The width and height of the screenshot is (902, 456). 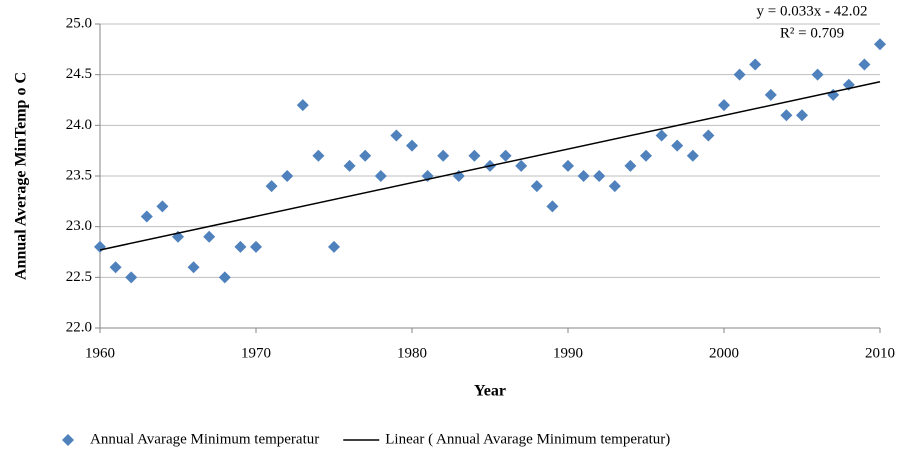 What do you see at coordinates (79, 125) in the screenshot?
I see `y-tick-label: 24.0` at bounding box center [79, 125].